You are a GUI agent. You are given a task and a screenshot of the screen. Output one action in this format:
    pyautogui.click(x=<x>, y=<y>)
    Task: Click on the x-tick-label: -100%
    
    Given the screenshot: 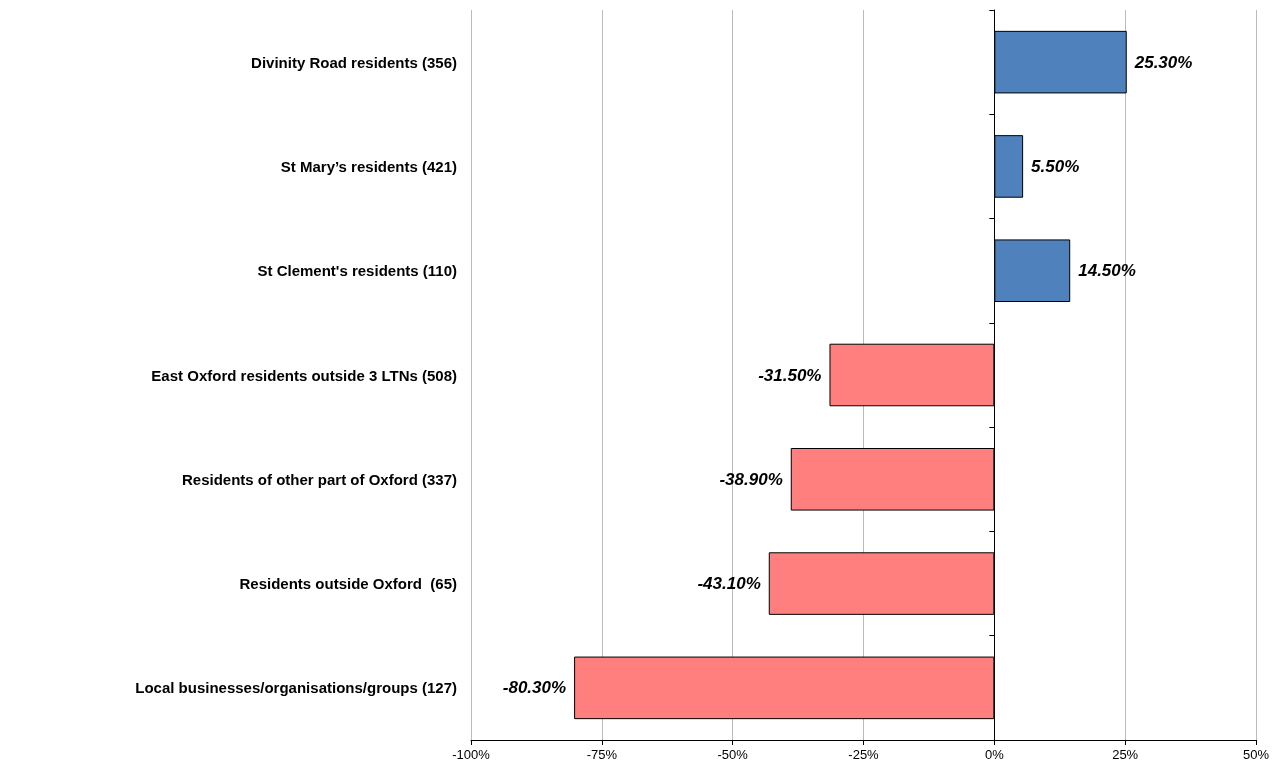 What is the action you would take?
    pyautogui.click(x=471, y=754)
    